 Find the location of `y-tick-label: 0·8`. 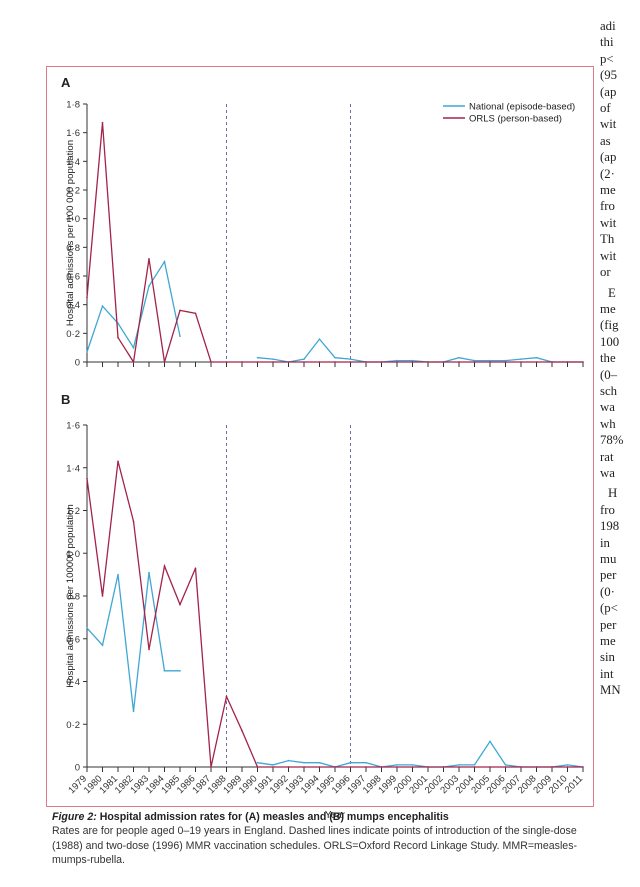

y-tick-label: 0·8 is located at coordinates (73, 248).